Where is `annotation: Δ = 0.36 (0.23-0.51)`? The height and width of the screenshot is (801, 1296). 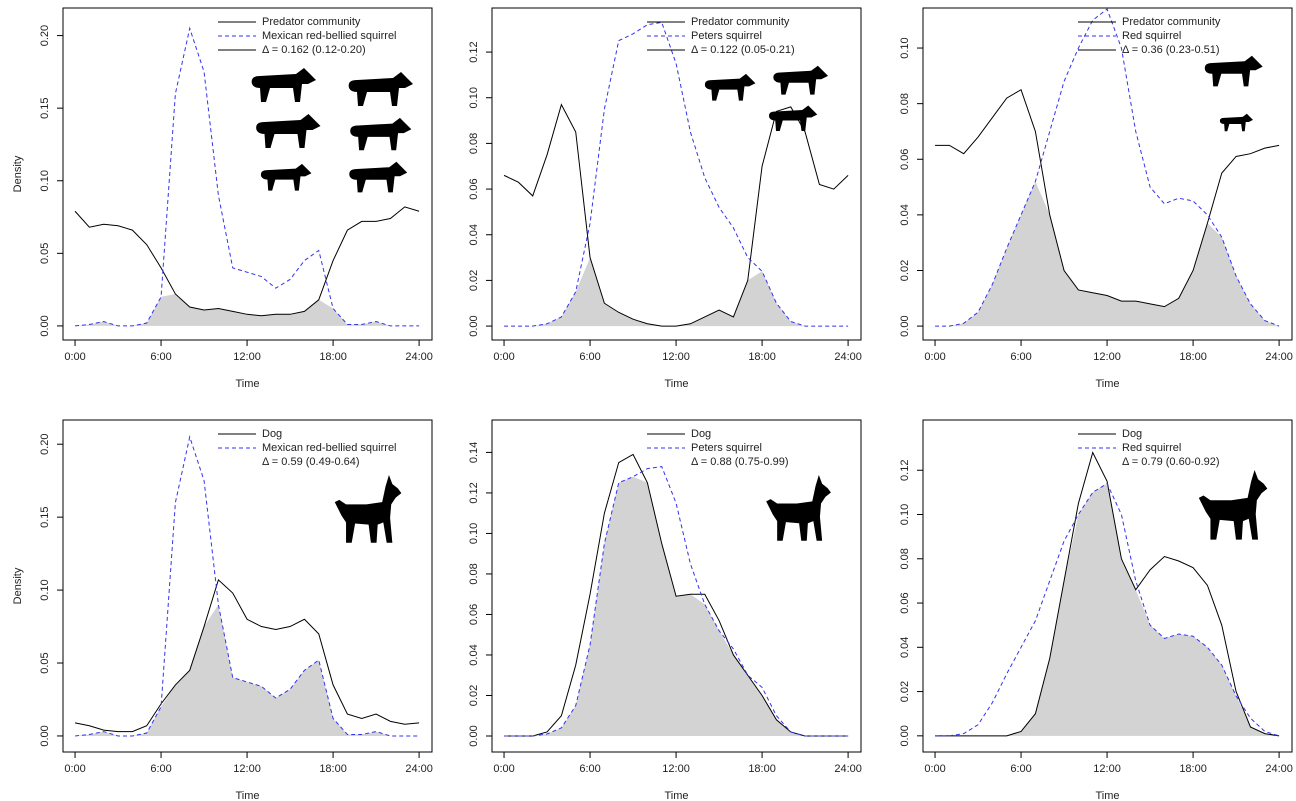 annotation: Δ = 0.36 (0.23-0.51) is located at coordinates (1171, 50).